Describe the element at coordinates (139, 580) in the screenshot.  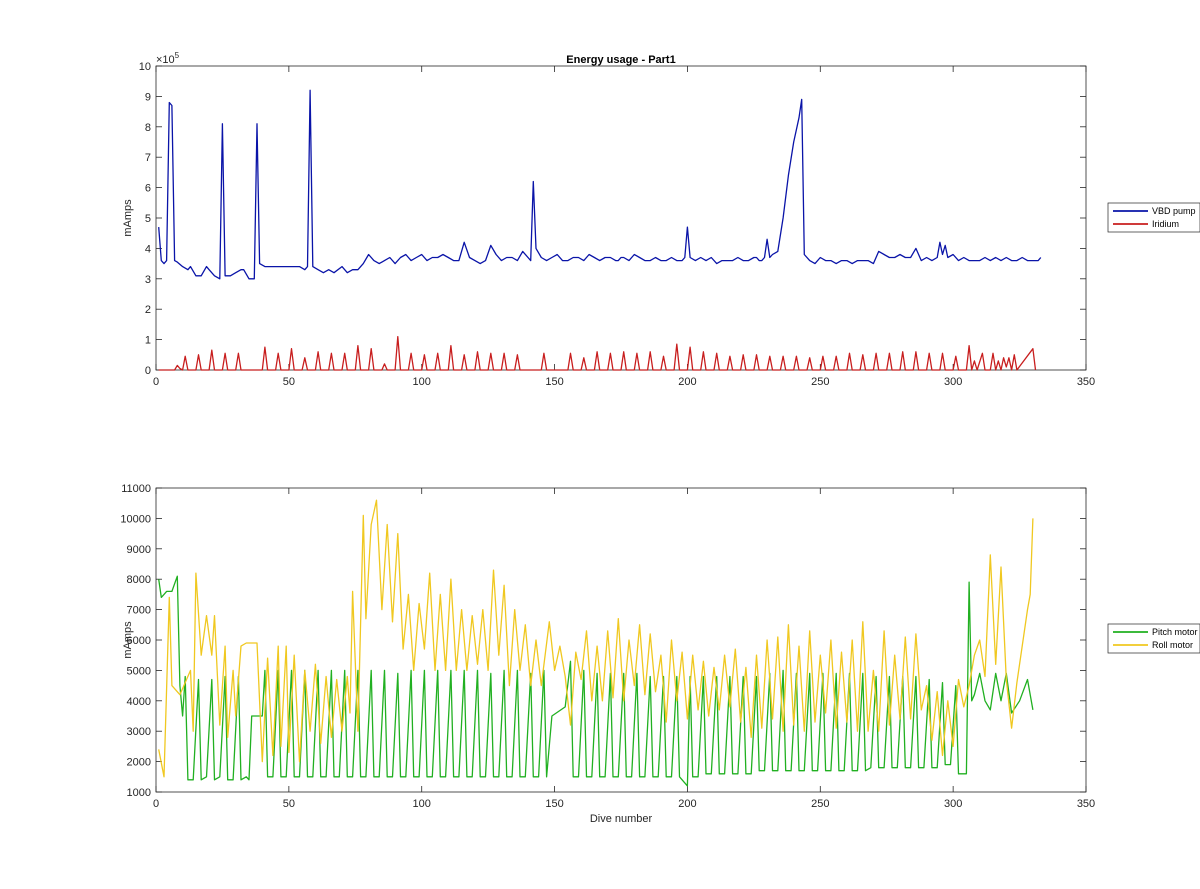
I see `y-tick-label: 8000` at that location.